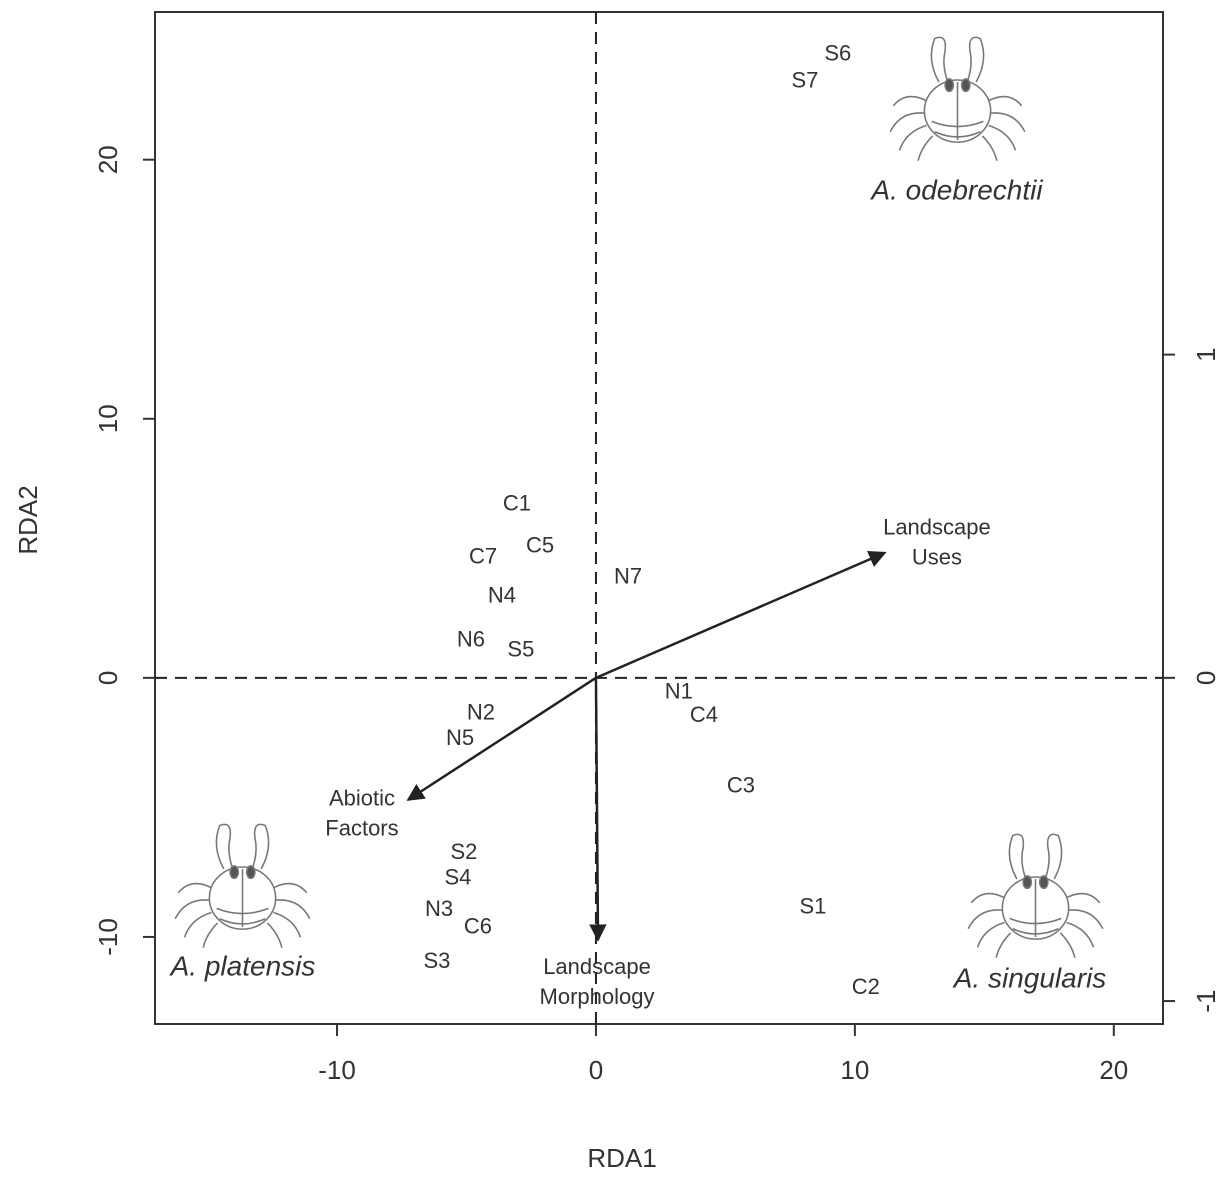 This screenshot has height=1179, width=1231. I want to click on site-label: S6, so click(837, 53).